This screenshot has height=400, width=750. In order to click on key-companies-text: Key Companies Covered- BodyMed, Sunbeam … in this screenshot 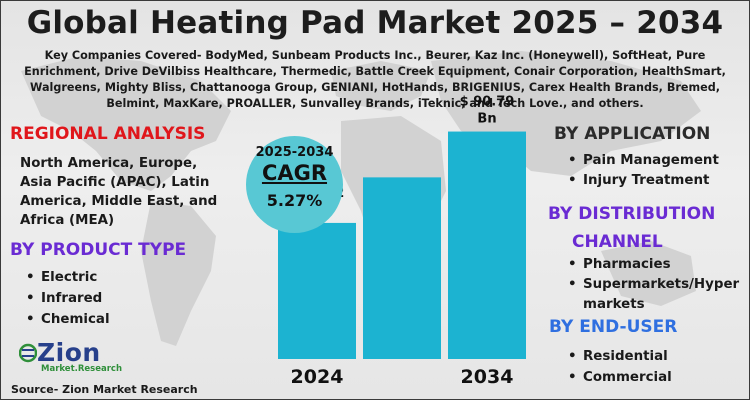, I will do `click(375, 79)`.